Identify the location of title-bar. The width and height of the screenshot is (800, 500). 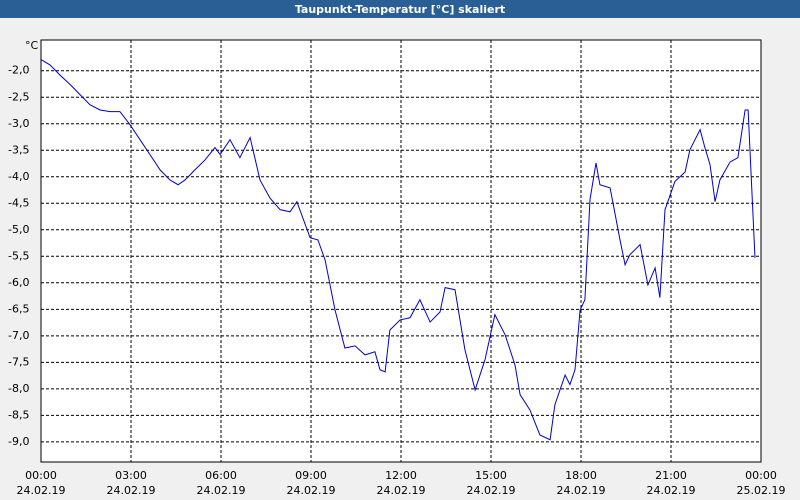
(400, 9).